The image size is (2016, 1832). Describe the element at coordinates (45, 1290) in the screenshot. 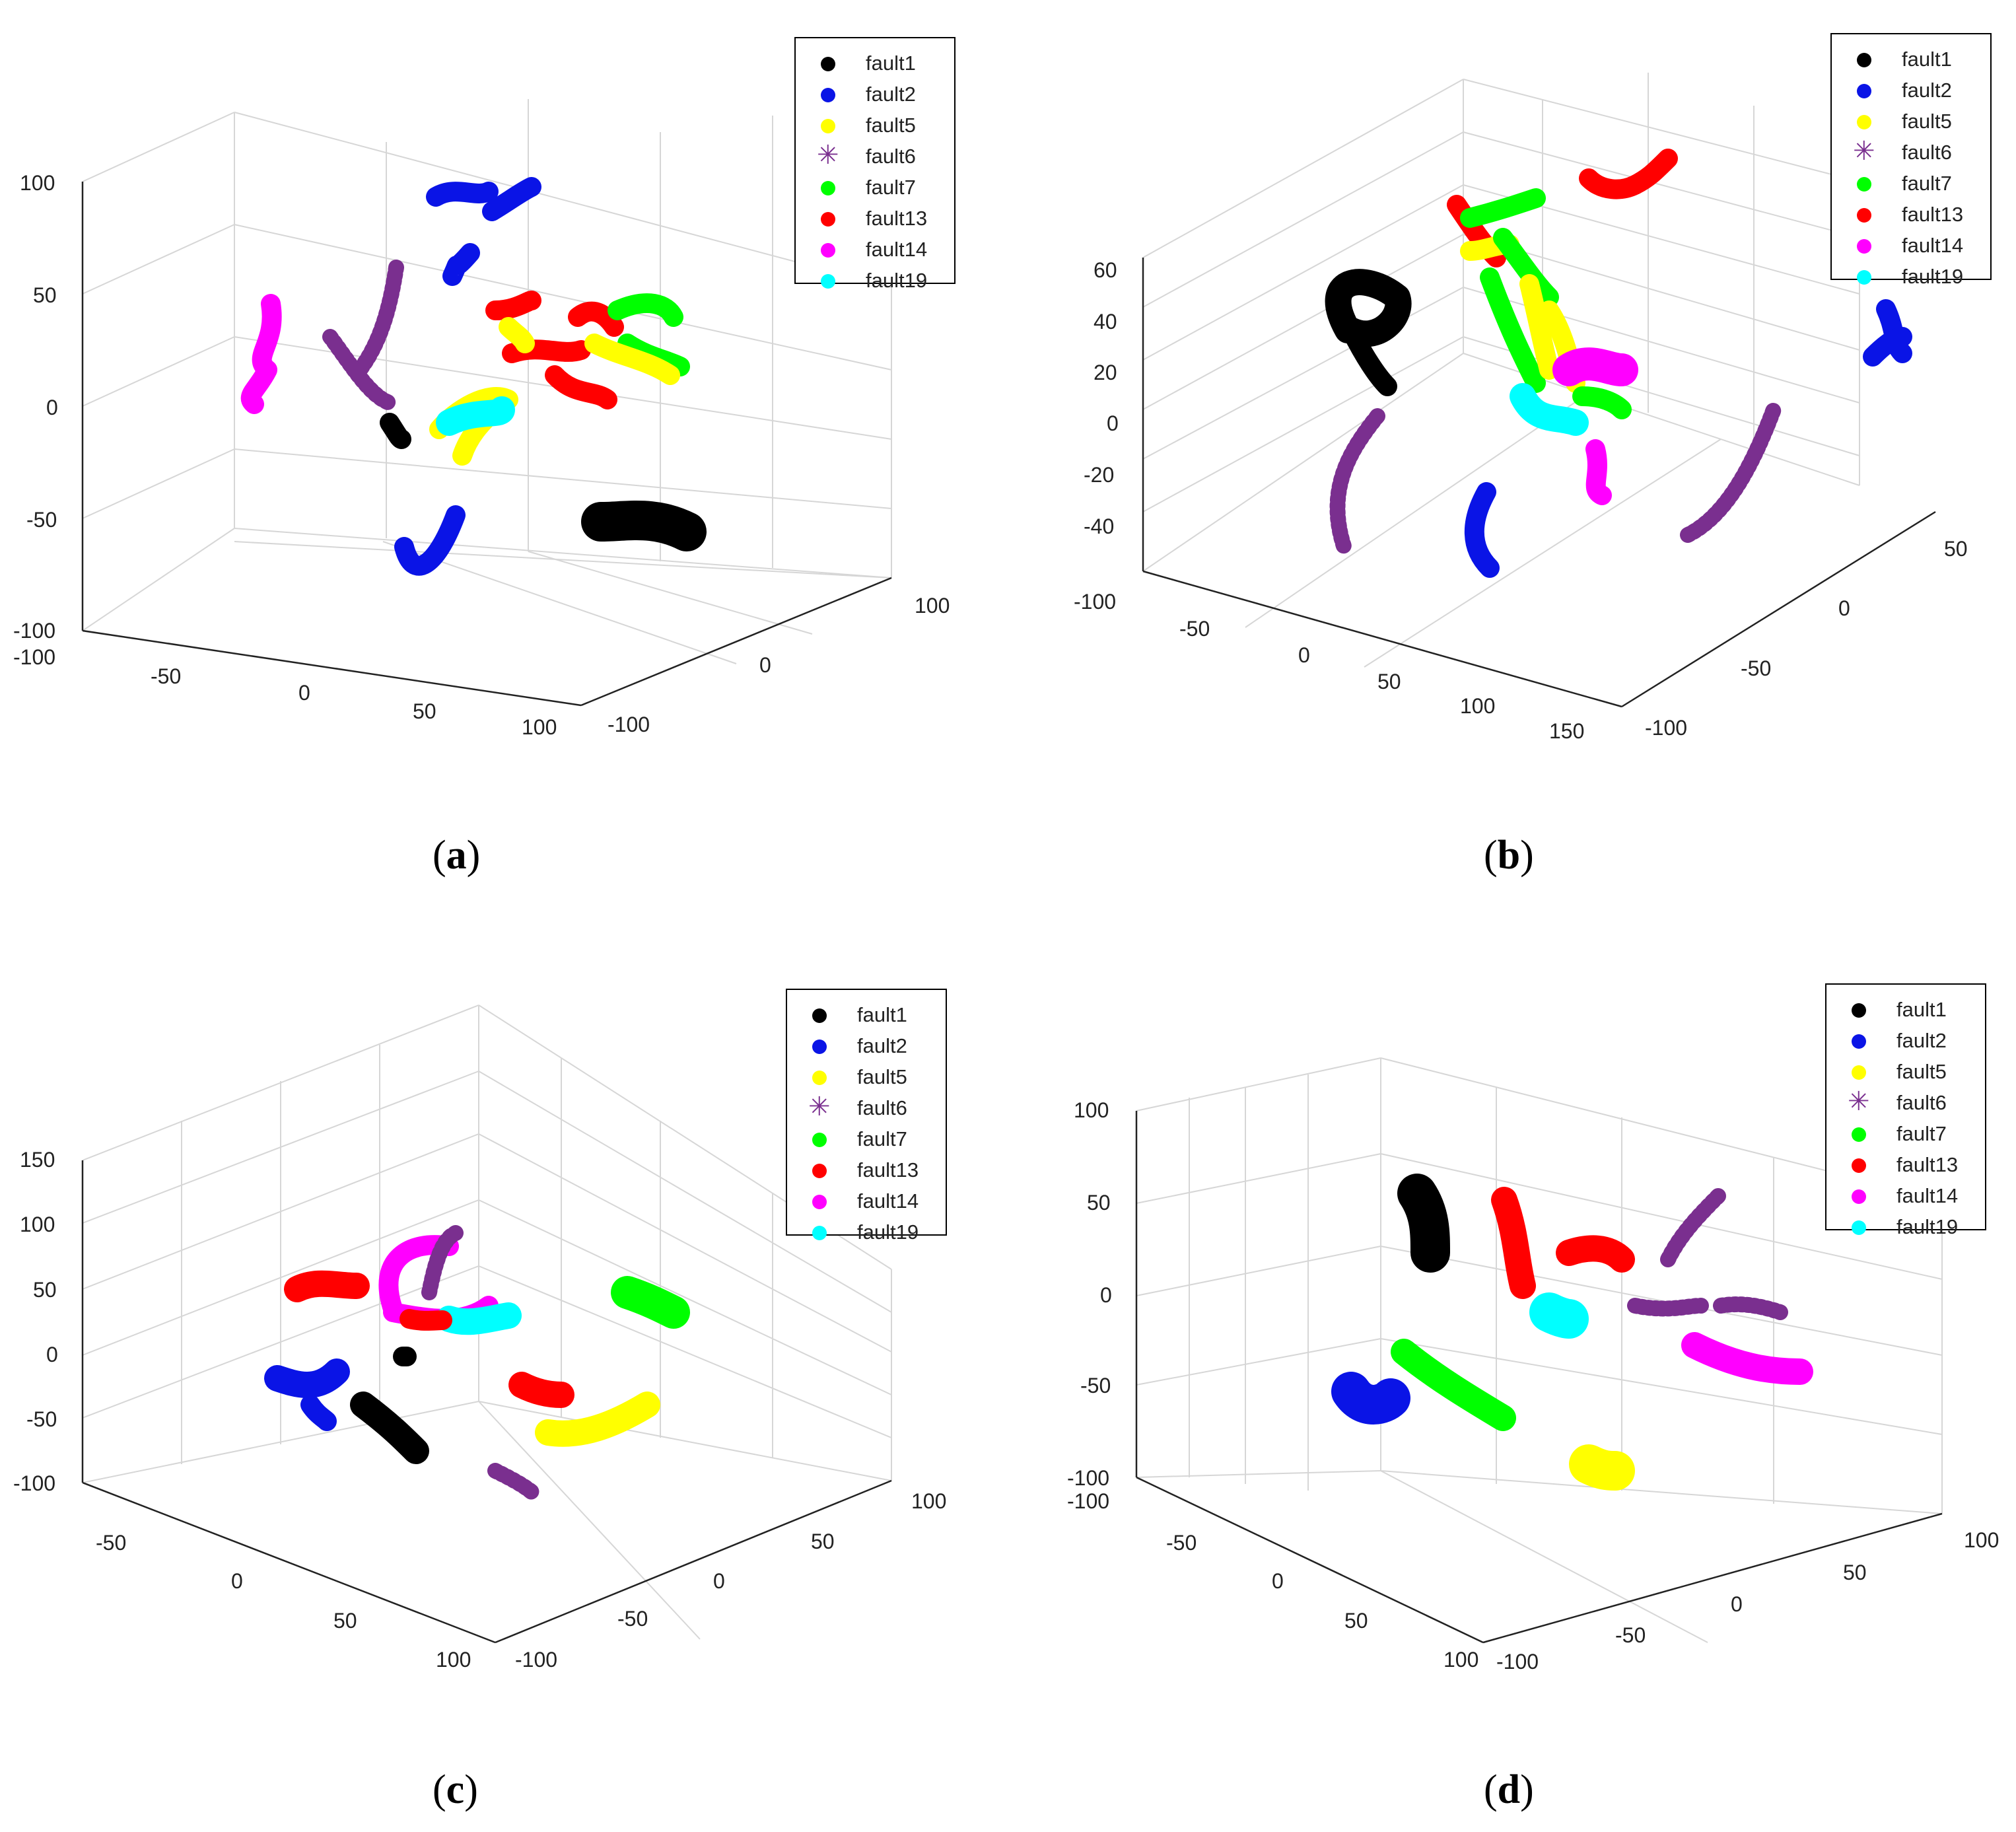

I see `z-tick-c-50: 50` at that location.